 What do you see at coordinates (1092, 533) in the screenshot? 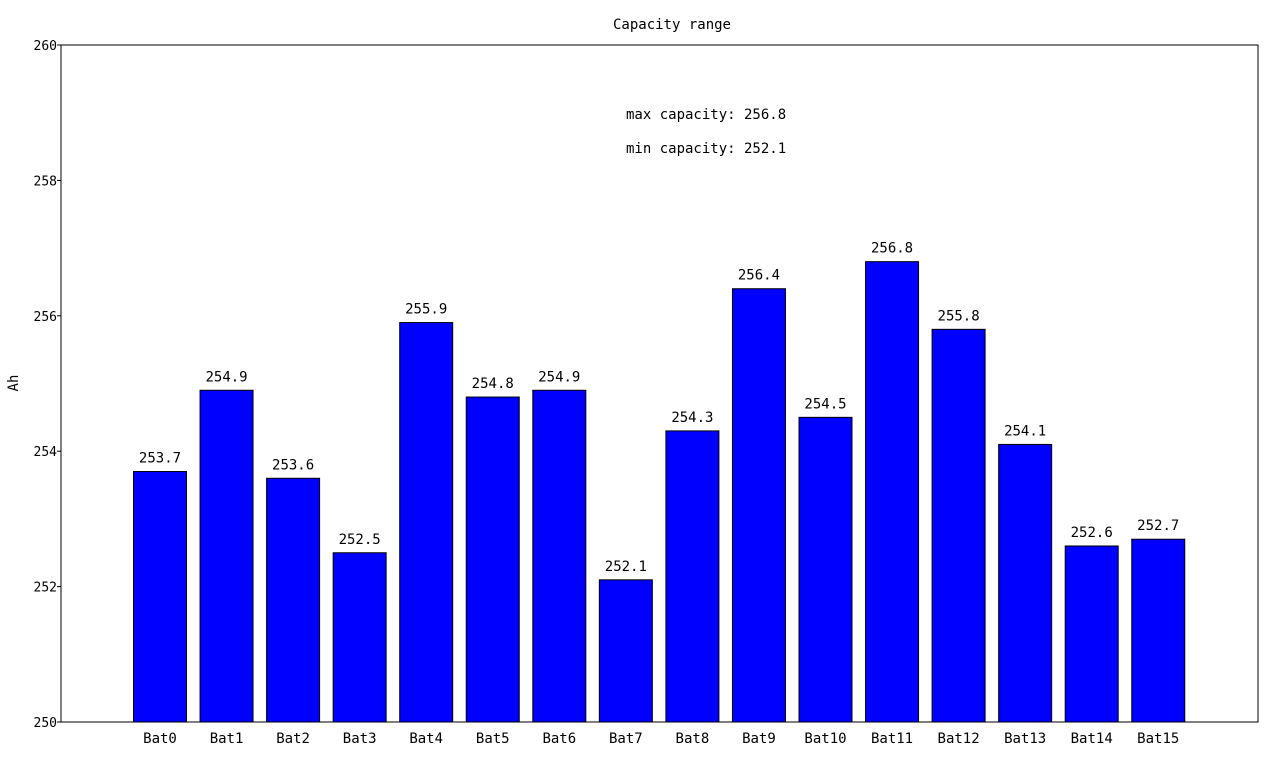
I see `value-label: 252.6` at bounding box center [1092, 533].